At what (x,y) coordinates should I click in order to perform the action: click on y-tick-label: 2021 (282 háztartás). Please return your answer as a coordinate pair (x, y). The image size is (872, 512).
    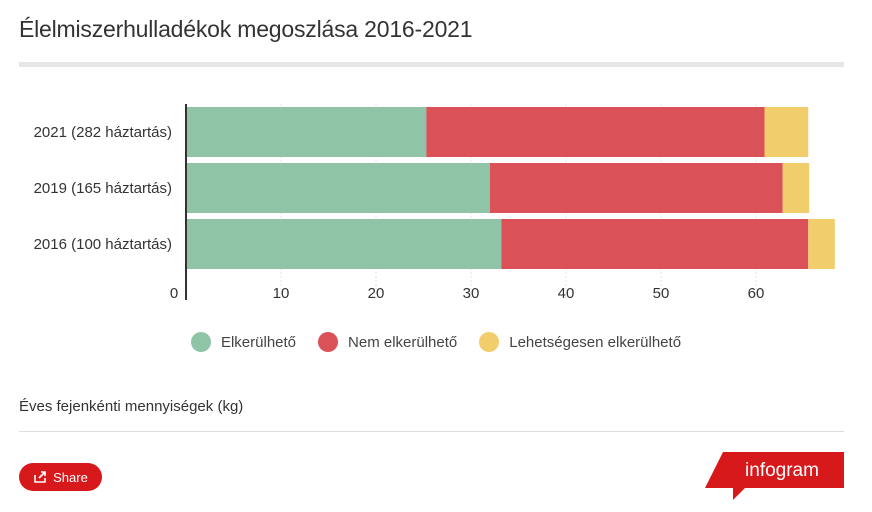
    Looking at the image, I should click on (103, 132).